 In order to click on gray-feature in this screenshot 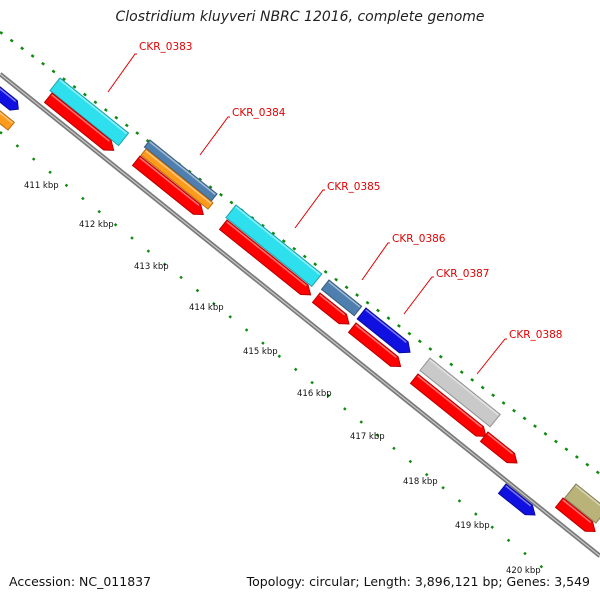, I will do `click(460, 392)`.